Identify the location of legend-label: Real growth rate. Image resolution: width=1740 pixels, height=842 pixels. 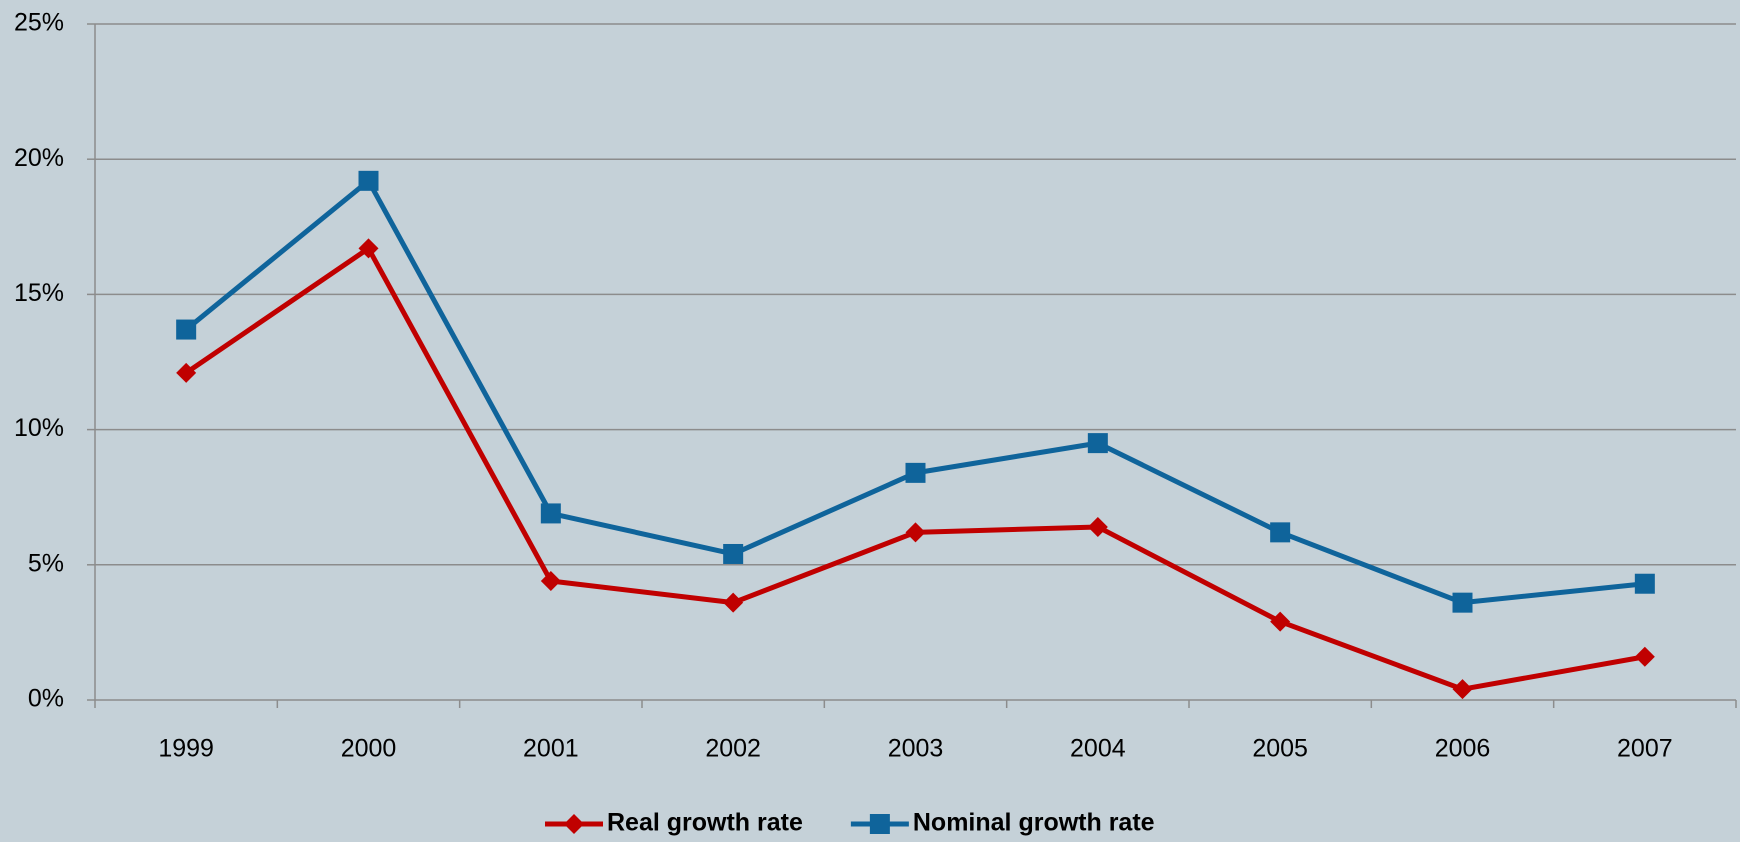
(705, 823).